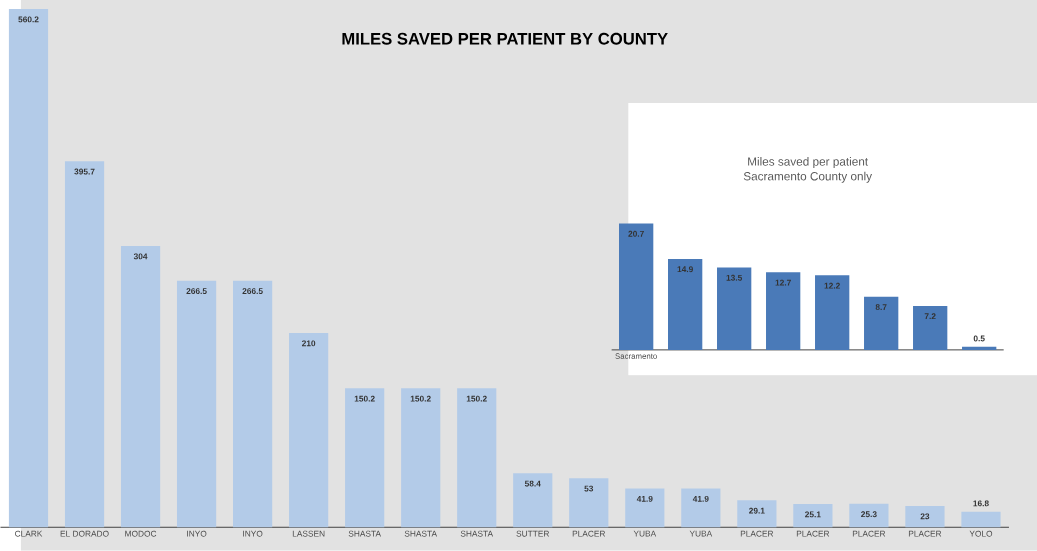 The height and width of the screenshot is (551, 1037). I want to click on data-label: 210, so click(308, 343).